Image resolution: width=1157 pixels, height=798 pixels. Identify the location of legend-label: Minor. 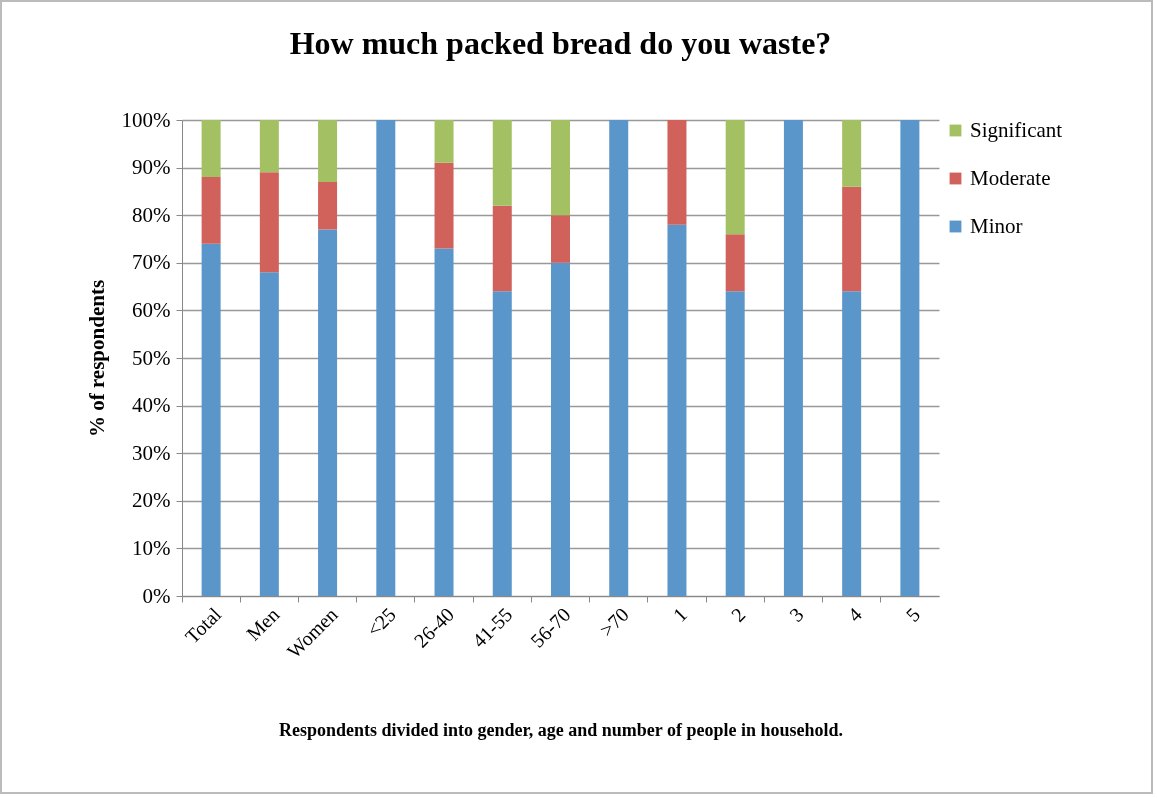
(996, 225).